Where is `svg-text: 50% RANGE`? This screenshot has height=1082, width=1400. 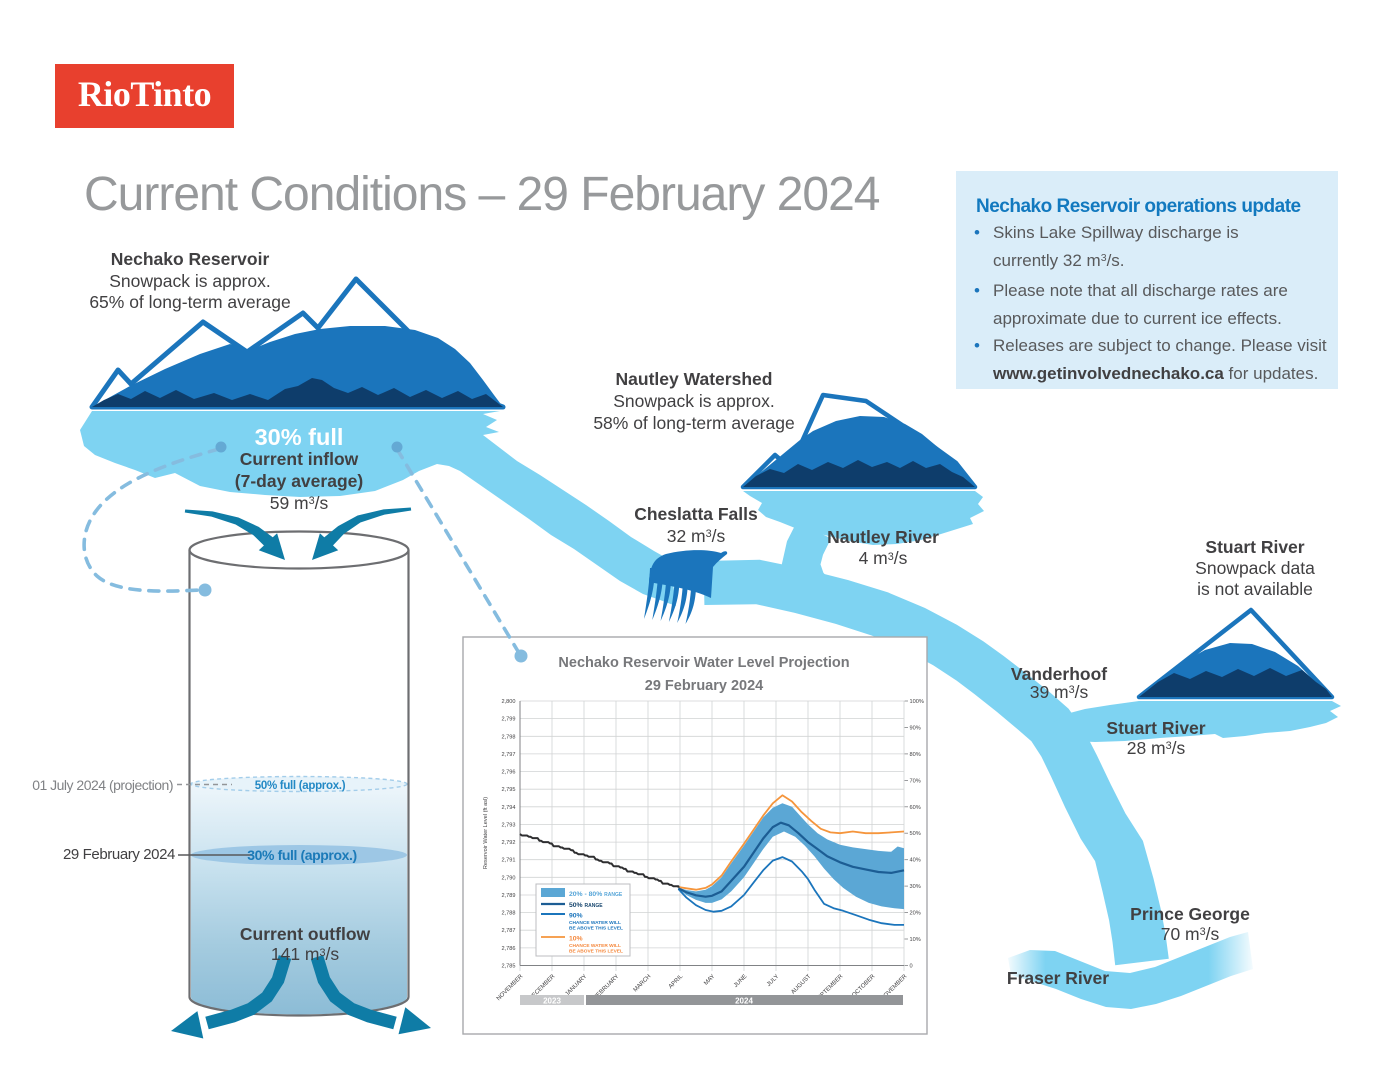 svg-text: 50% RANGE is located at coordinates (586, 905).